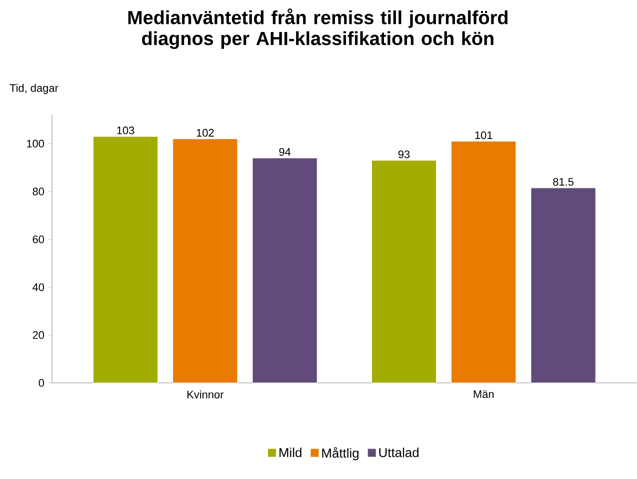  Describe the element at coordinates (38, 192) in the screenshot. I see `y-tick-label: 80` at that location.